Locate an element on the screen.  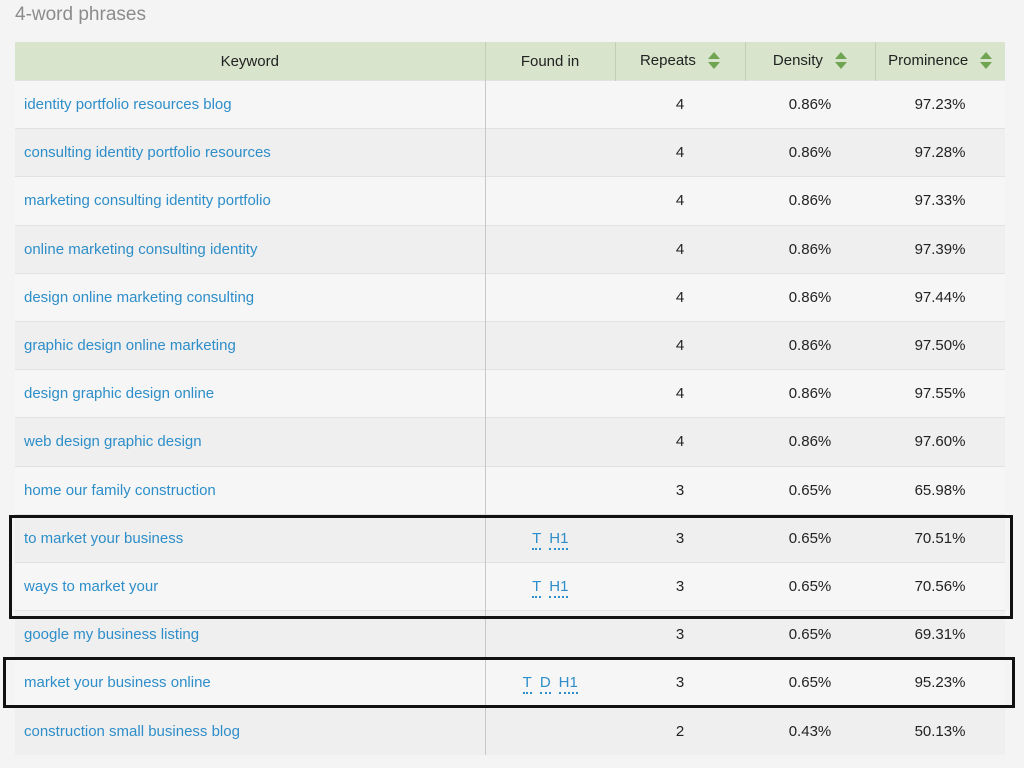
density-cell: 0.43% is located at coordinates (810, 731).